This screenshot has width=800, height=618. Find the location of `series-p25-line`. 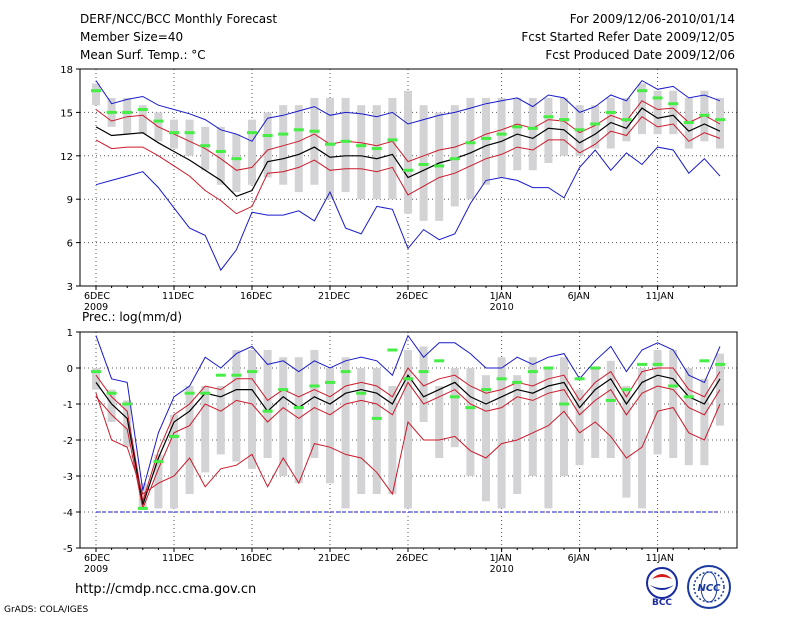

series-p25-line is located at coordinates (408, 165).